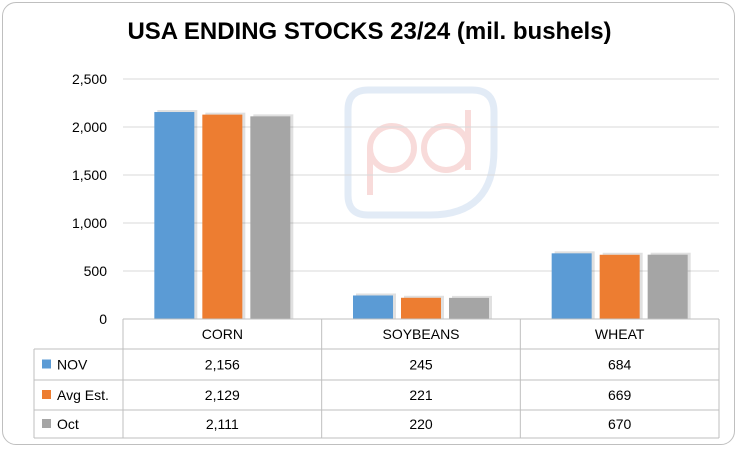  Describe the element at coordinates (68, 424) in the screenshot. I see `legend-label-oct: Oct` at that location.